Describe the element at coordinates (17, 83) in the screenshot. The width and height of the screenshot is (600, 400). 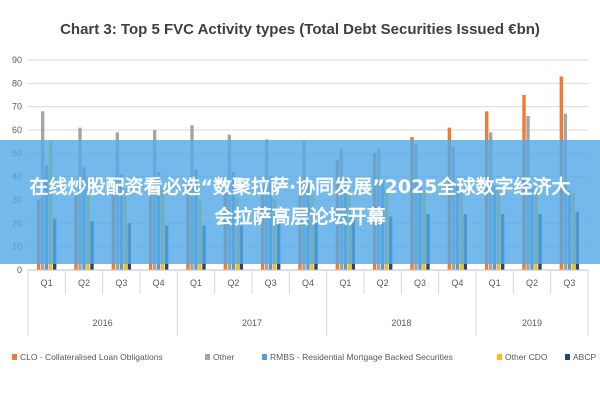
I see `y-tick-label: 80` at that location.